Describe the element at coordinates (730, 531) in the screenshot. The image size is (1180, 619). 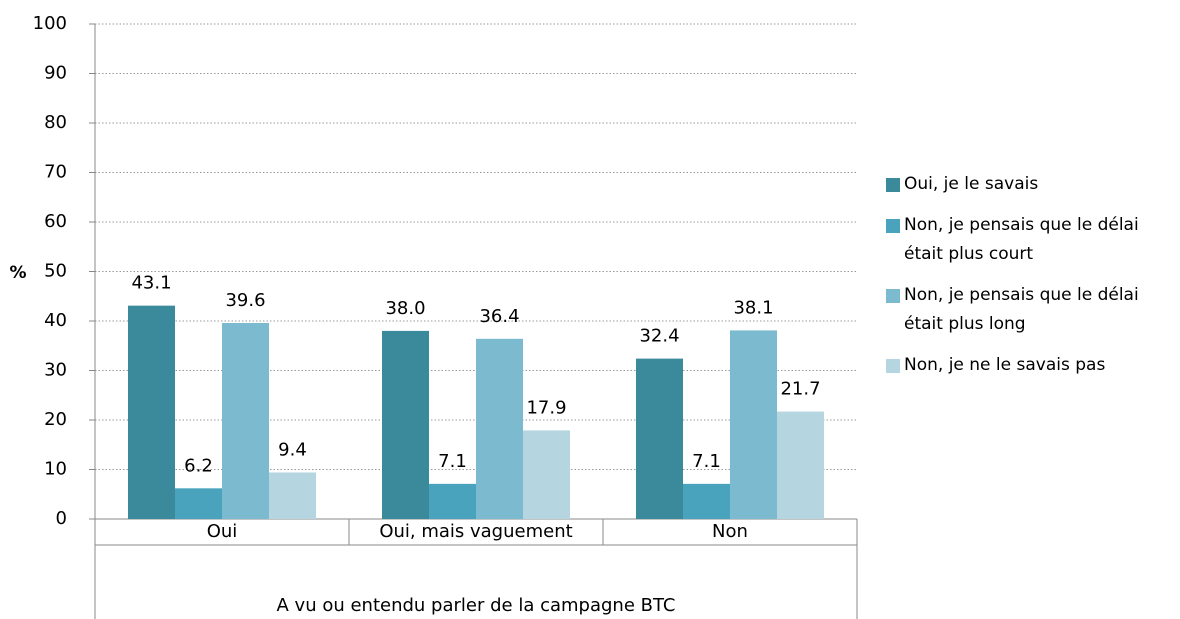
I see `x-tick-label: Non` at that location.